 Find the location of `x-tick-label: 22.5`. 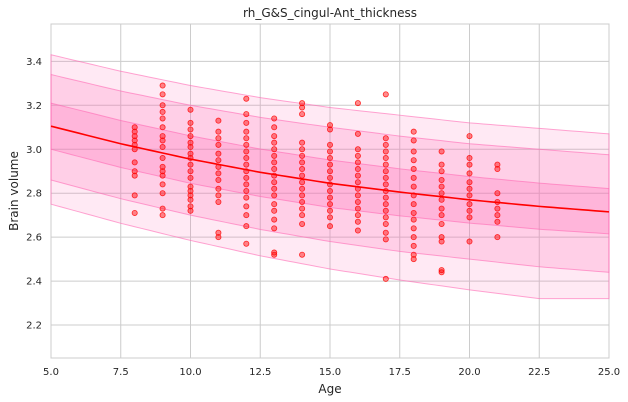

x-tick-label: 22.5 is located at coordinates (539, 372).